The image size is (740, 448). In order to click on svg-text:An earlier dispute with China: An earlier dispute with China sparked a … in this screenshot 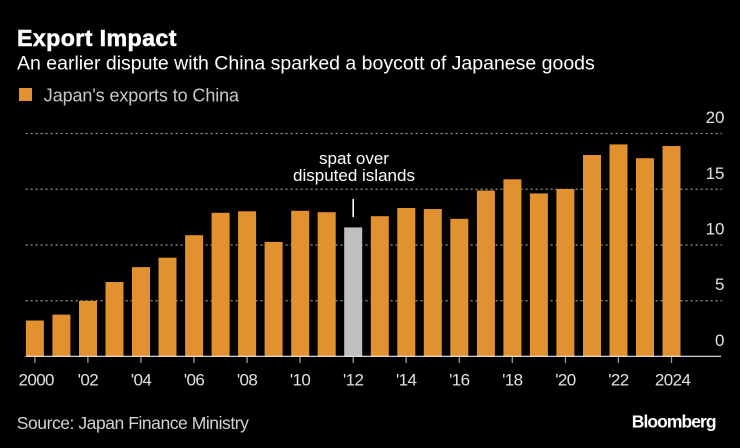, I will do `click(306, 64)`.